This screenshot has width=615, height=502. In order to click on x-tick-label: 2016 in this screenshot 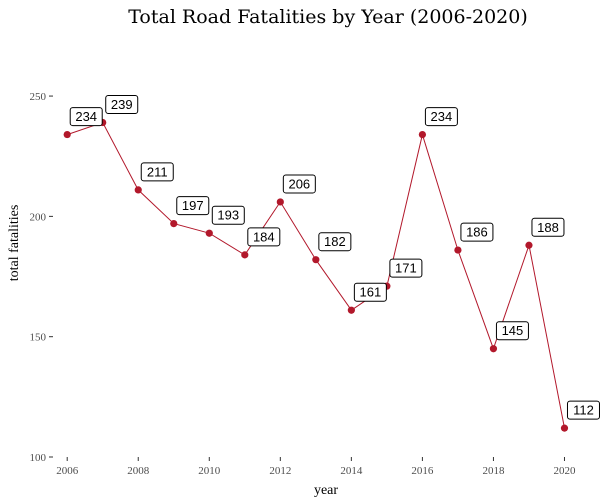, I will do `click(422, 471)`.